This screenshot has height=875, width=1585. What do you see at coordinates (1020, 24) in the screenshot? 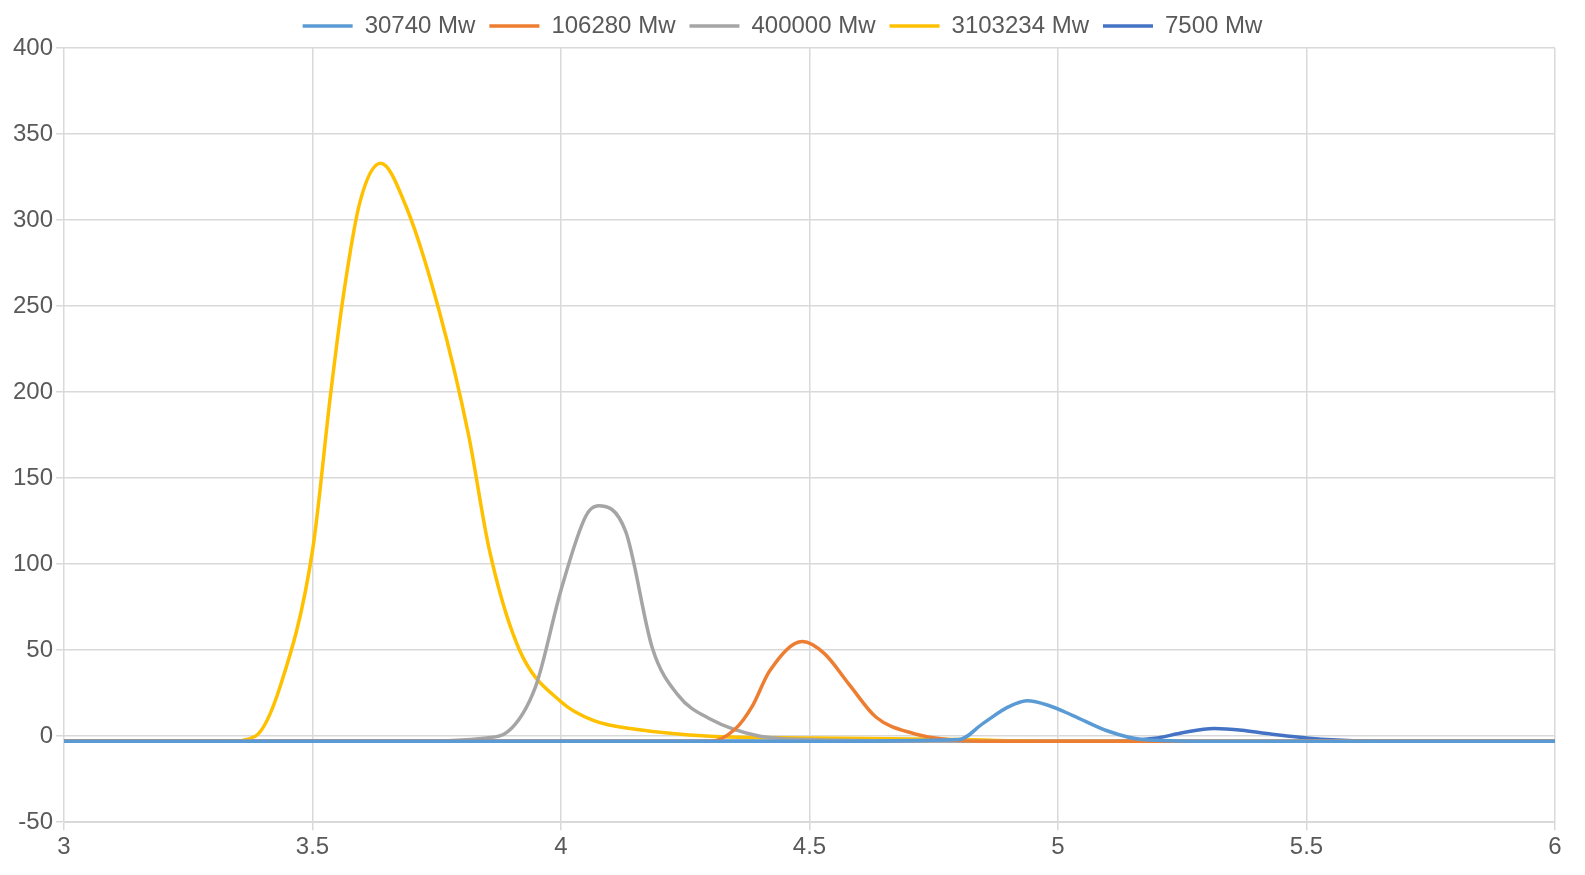
I see `legend-label: 3103234 Mw` at bounding box center [1020, 24].